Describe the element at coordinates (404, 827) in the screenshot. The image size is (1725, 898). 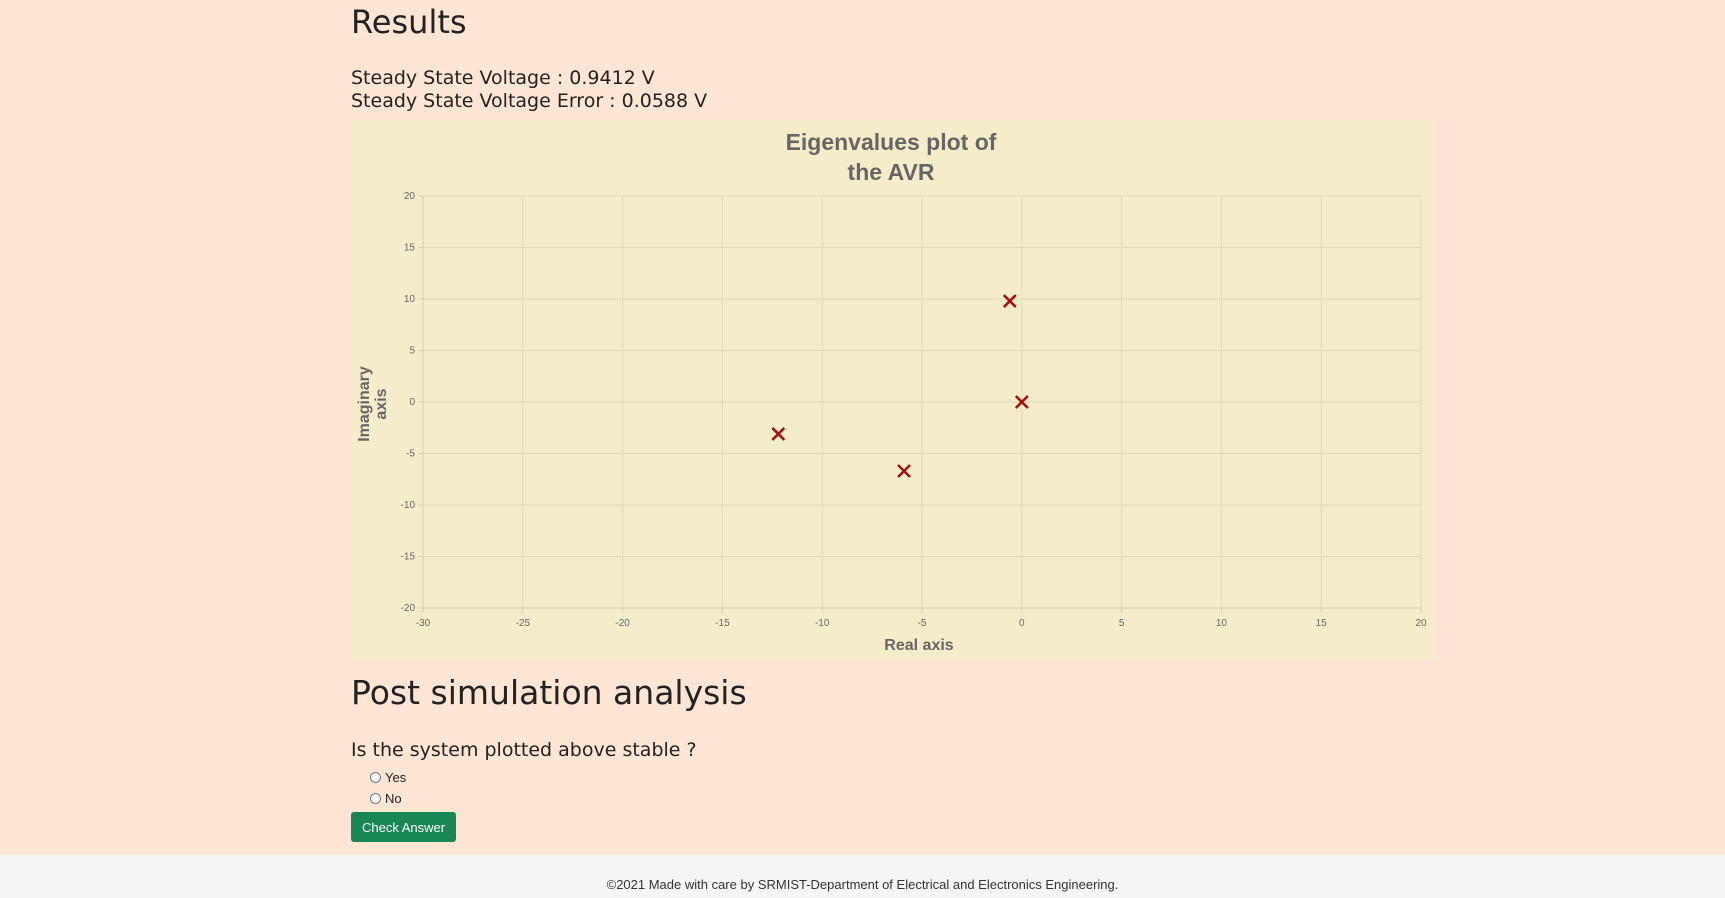
I see `check-answer-button: Check Answer` at that location.